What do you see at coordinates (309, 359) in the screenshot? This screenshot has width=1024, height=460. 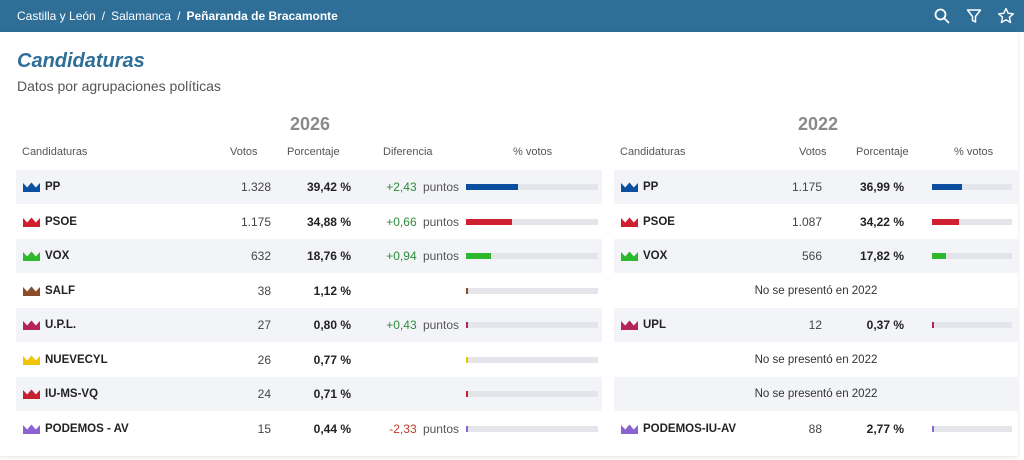 I see `table-row: NUEVECYL 26 0,77 %` at bounding box center [309, 359].